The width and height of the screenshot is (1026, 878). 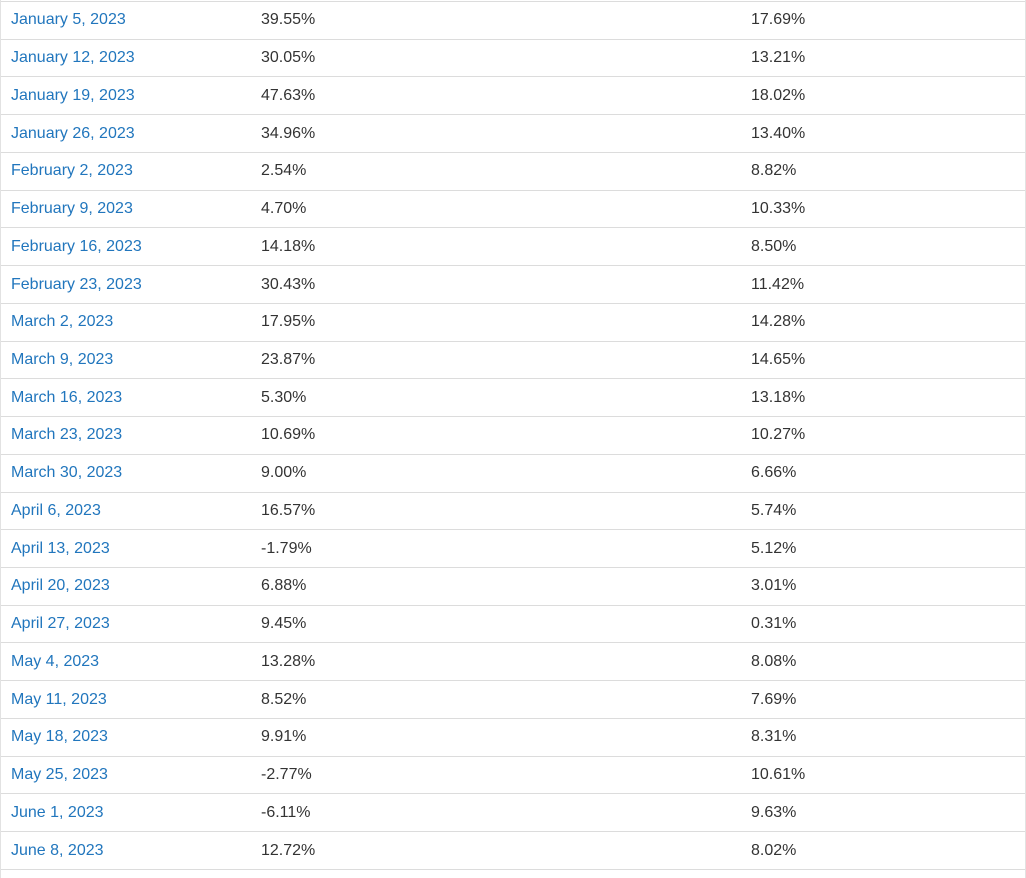 I want to click on date-cell: May 11, 2023, so click(x=126, y=700).